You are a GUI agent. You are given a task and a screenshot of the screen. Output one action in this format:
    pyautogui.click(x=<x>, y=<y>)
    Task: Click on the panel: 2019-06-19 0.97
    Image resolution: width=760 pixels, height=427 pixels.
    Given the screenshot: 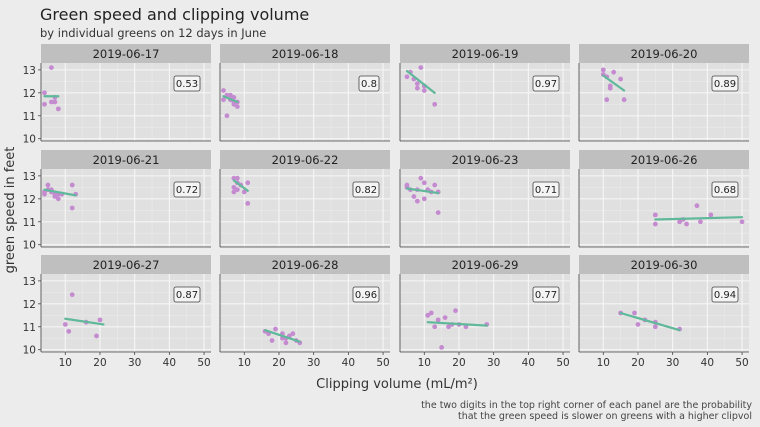 What is the action you would take?
    pyautogui.click(x=484, y=93)
    